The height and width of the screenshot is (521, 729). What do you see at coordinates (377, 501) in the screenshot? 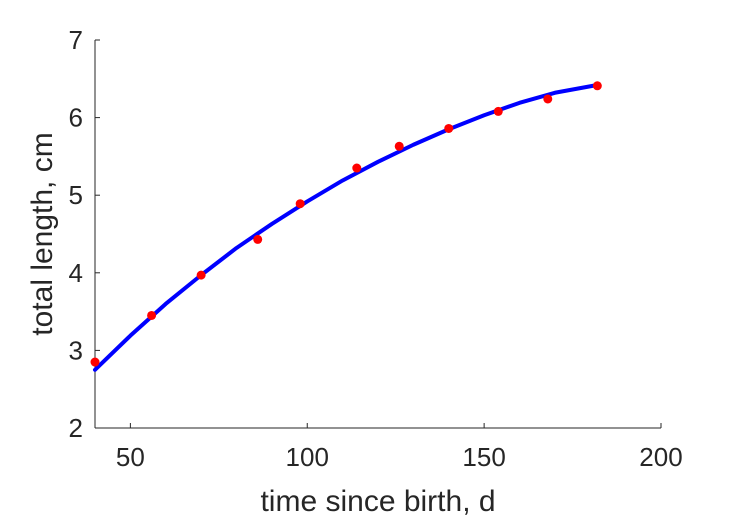
I see `x-axis-label: time since birth, d` at bounding box center [377, 501].